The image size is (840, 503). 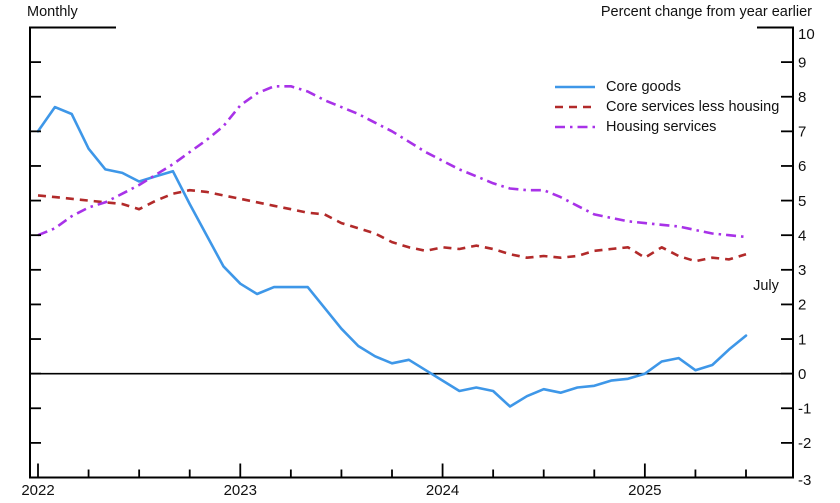 I want to click on y-axis-tick-label: -3, so click(x=804, y=480).